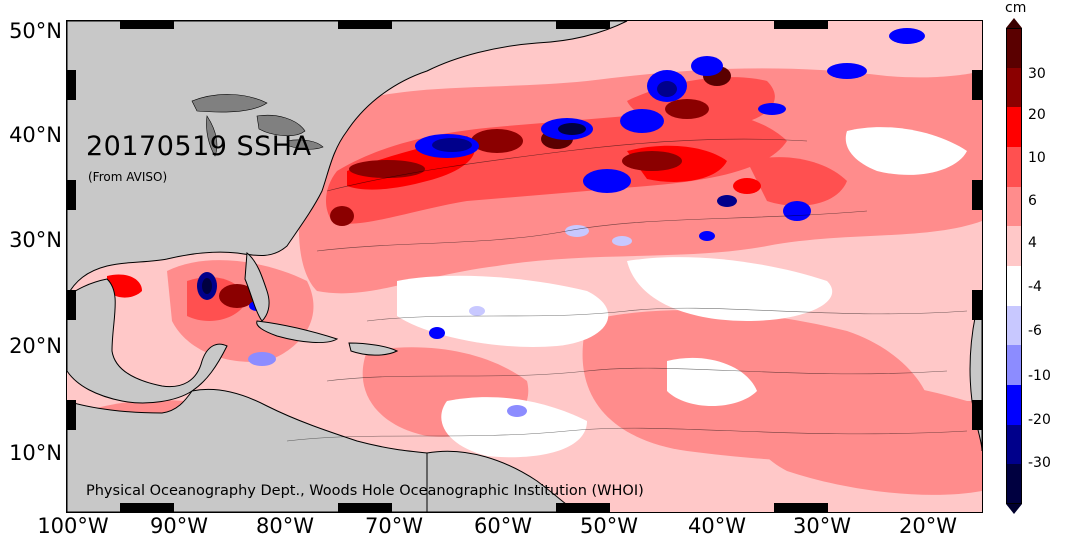  I want to click on map-title: 20170519 SSHA, so click(199, 146).